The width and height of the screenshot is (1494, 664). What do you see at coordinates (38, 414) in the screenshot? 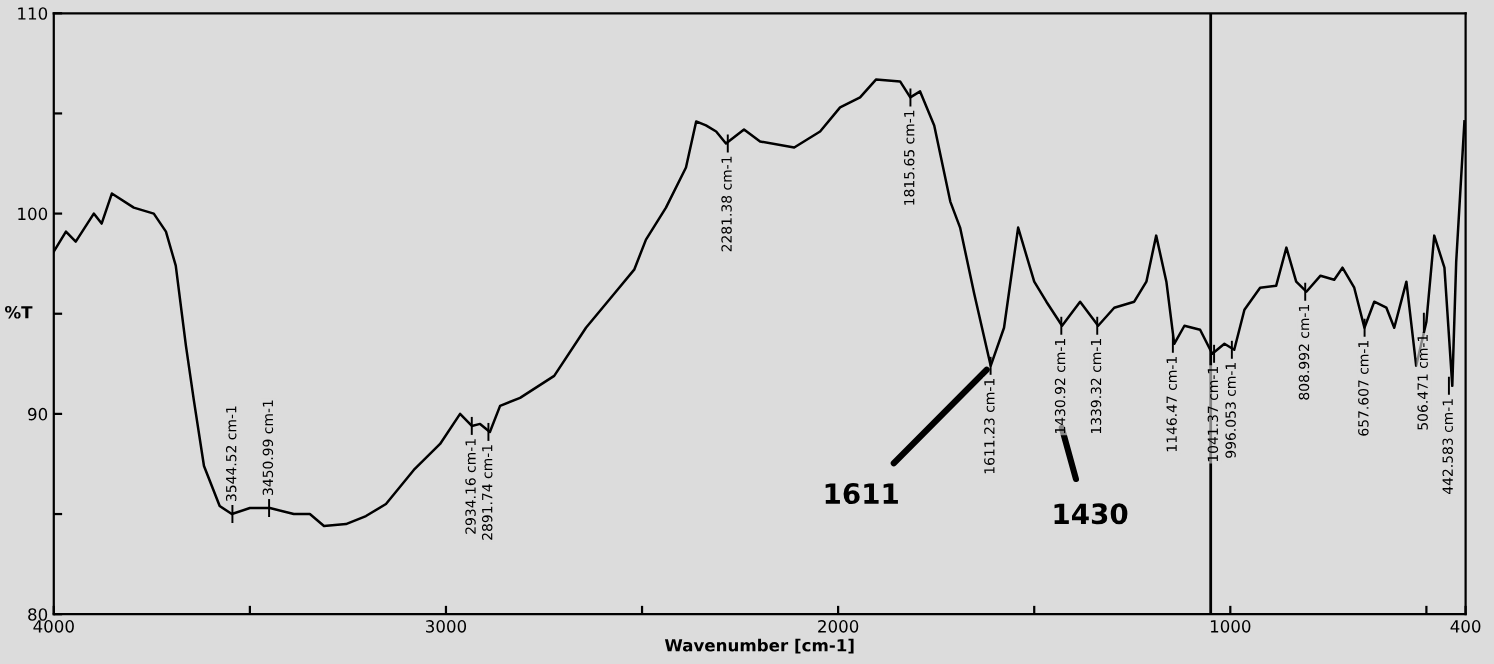
I see `y-tick-label: 90` at bounding box center [38, 414].